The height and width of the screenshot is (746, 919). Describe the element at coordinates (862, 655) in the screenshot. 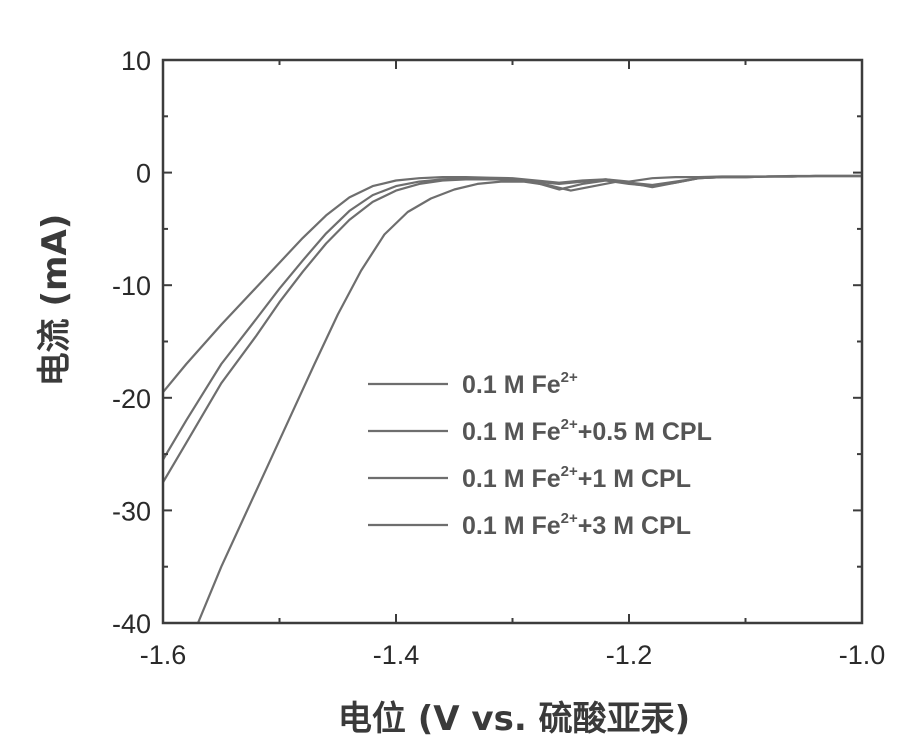

I see `x-tick-label: -1.0` at that location.